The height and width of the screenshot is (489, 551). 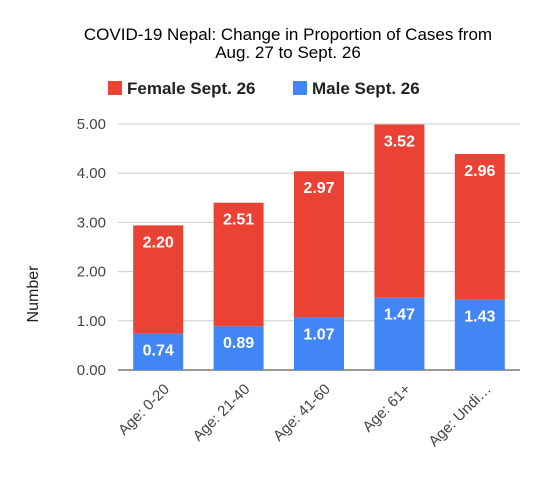 What do you see at coordinates (91, 222) in the screenshot?
I see `y-tick-label: 3.00` at bounding box center [91, 222].